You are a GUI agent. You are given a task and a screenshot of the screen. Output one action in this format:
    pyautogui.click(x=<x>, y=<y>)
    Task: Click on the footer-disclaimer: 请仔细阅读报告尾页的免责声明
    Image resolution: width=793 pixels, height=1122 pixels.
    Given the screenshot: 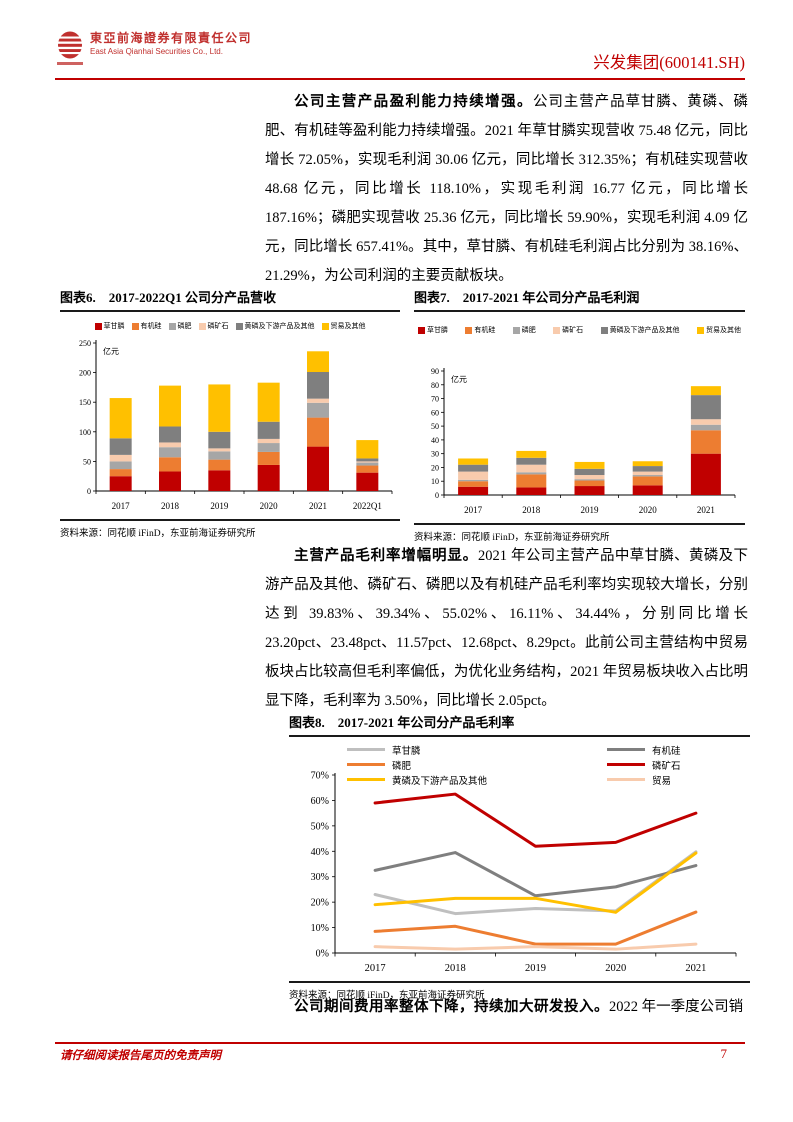 What is the action you would take?
    pyautogui.click(x=140, y=1056)
    